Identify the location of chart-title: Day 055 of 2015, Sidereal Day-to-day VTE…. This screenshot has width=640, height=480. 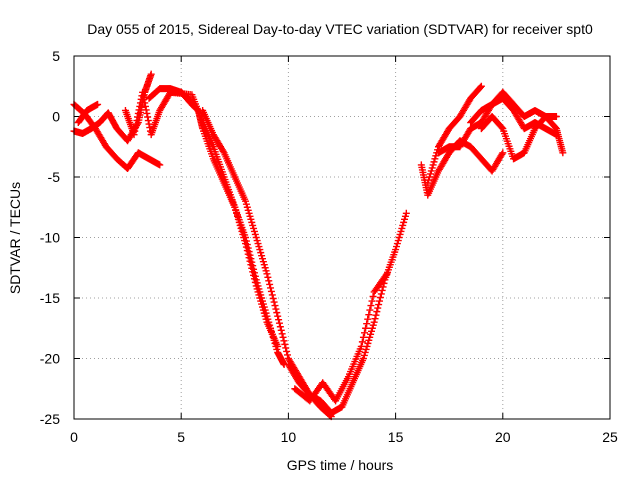
(340, 29).